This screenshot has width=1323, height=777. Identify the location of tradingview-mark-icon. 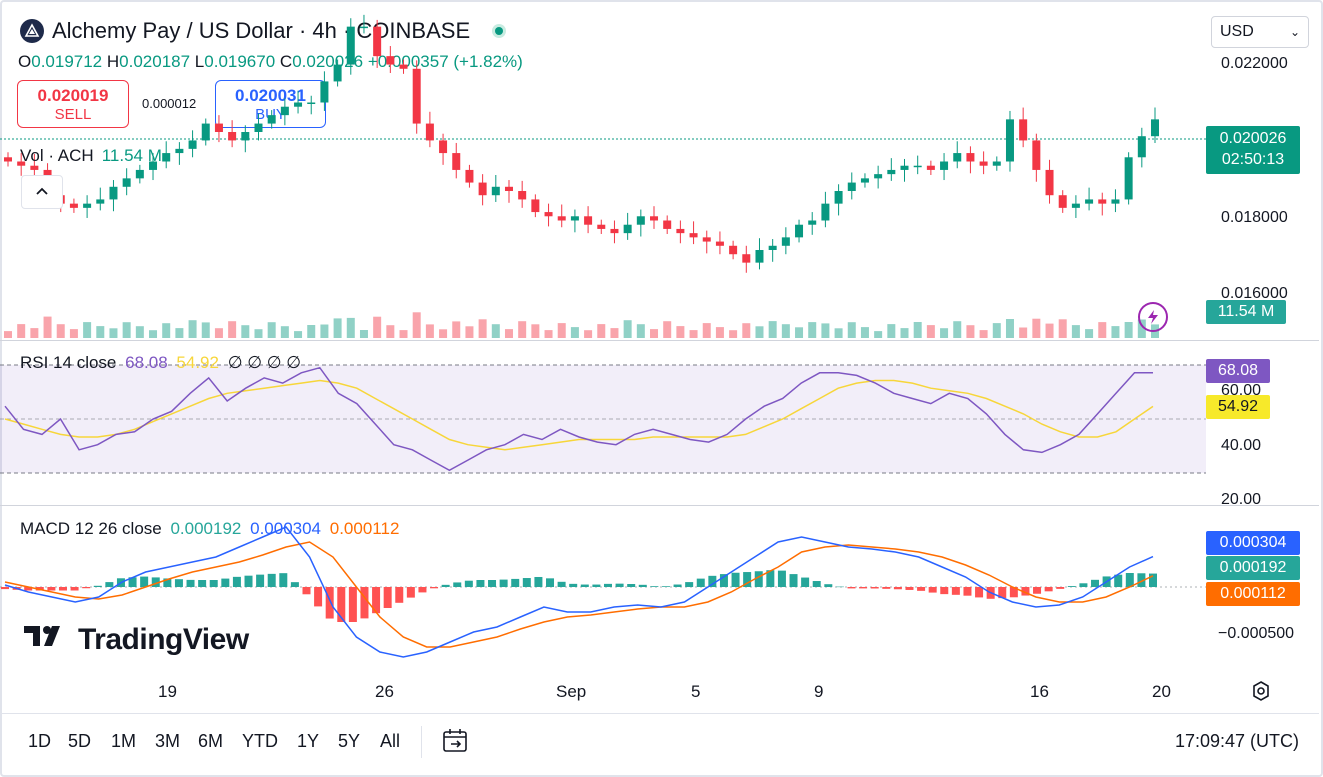
(46, 640).